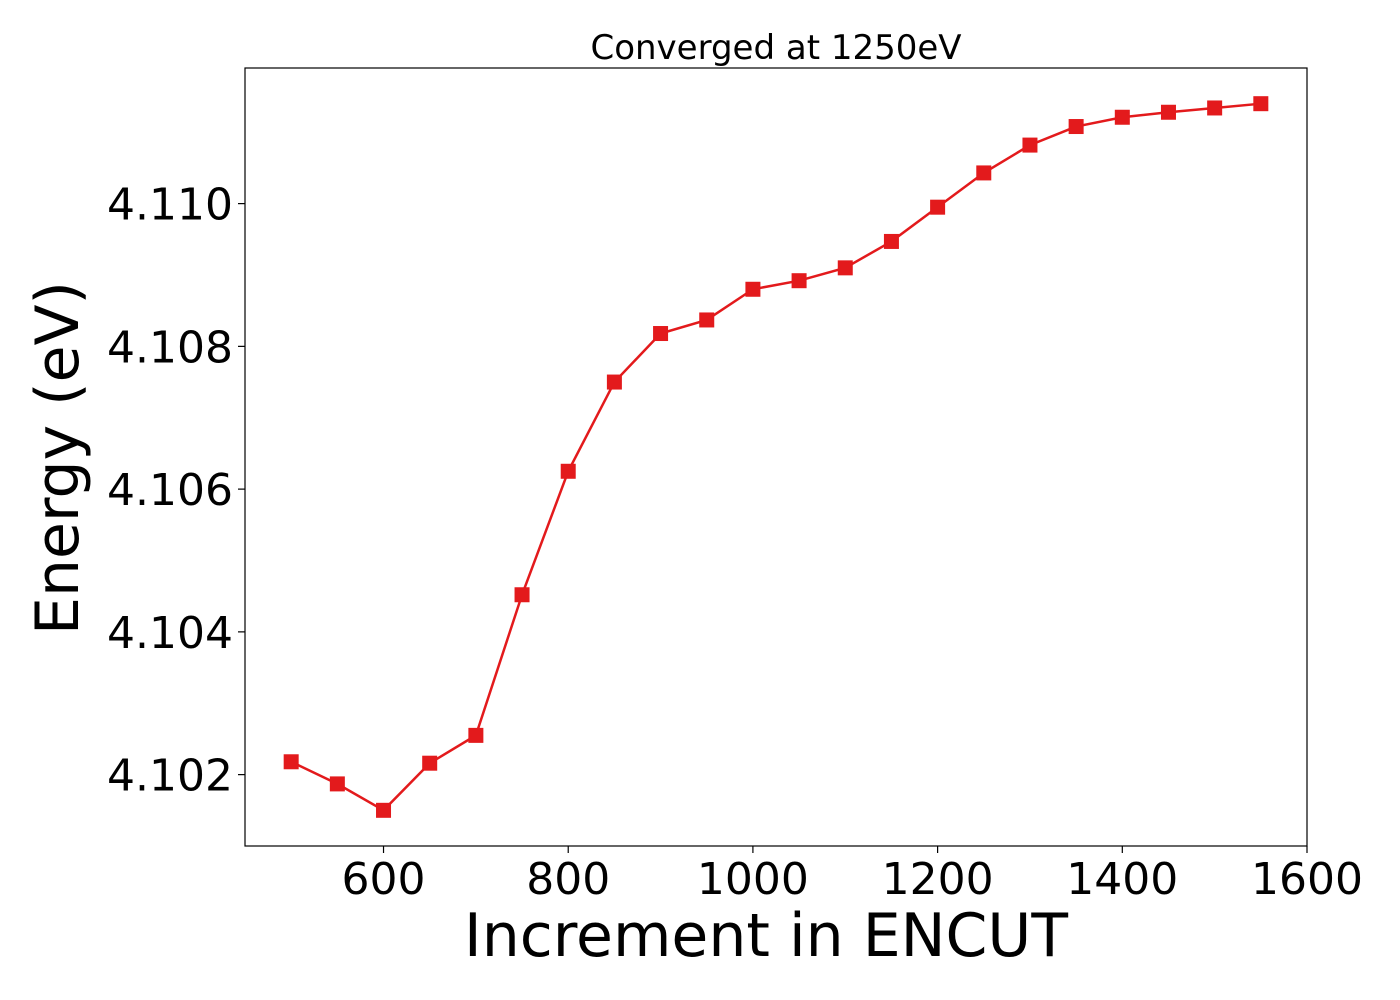 This screenshot has height=1000, width=1400. I want to click on x-tick-label: 1400, so click(1122, 879).